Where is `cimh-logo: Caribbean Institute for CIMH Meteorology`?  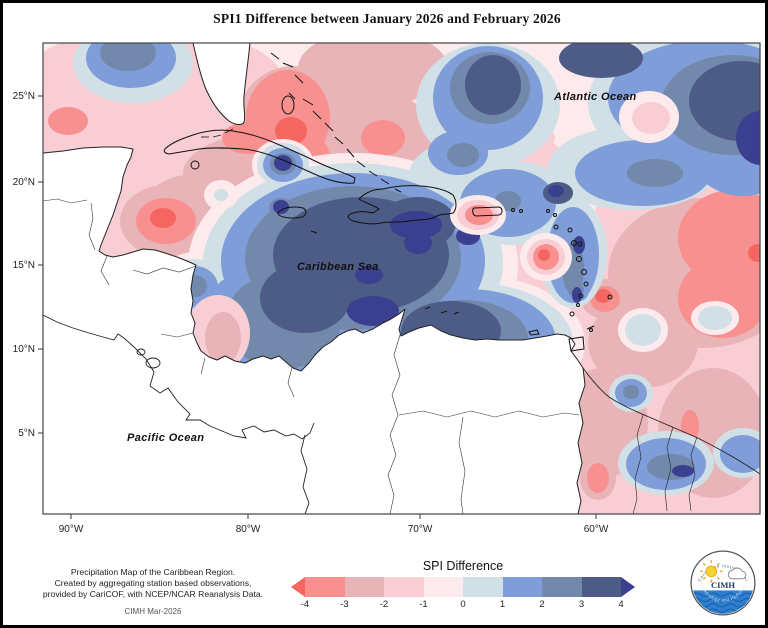
cimh-logo: Caribbean Institute for CIMH Meteorology is located at coordinates (722, 582).